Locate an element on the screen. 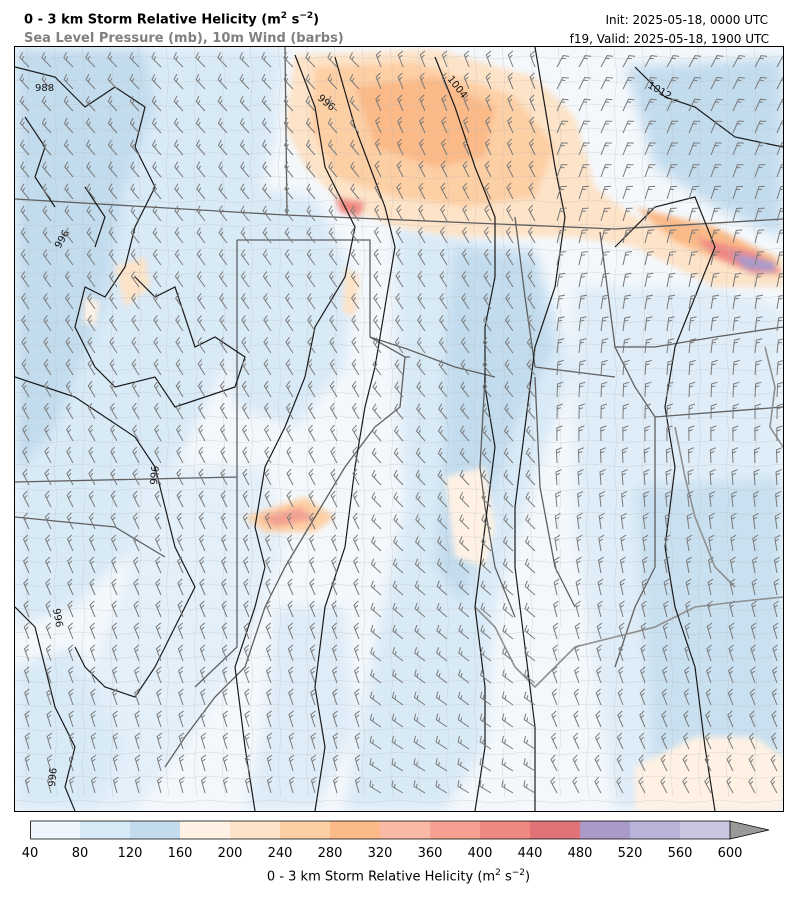 This screenshot has width=797, height=900. colorbar-tick-label: 160 is located at coordinates (180, 853).